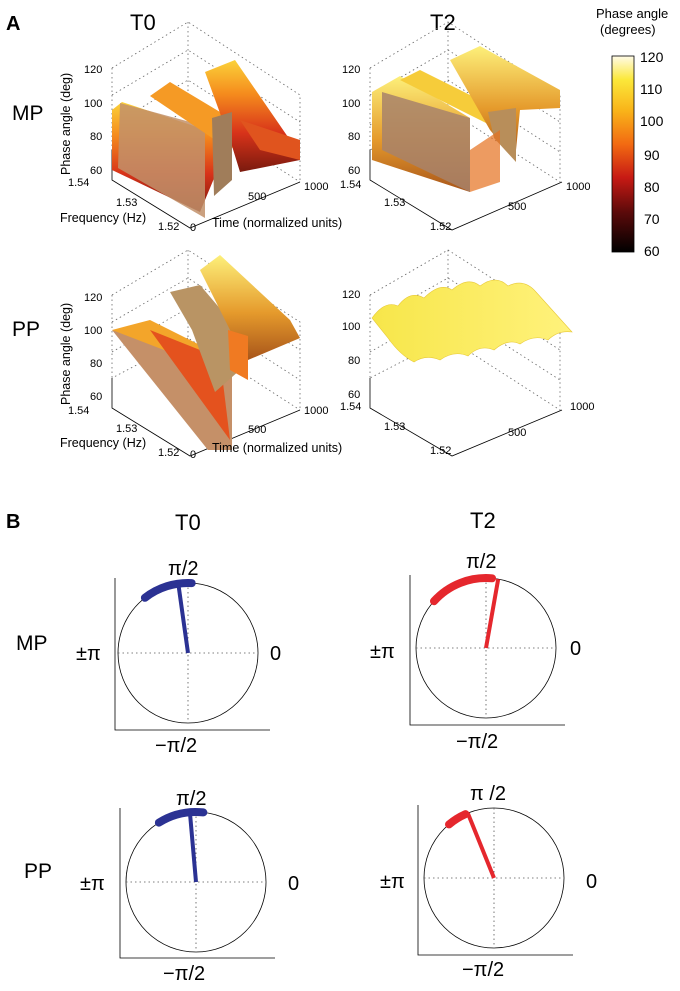  I want to click on polar-plot-mp-t0: π/2 ±π 0 −π/2, so click(178, 657).